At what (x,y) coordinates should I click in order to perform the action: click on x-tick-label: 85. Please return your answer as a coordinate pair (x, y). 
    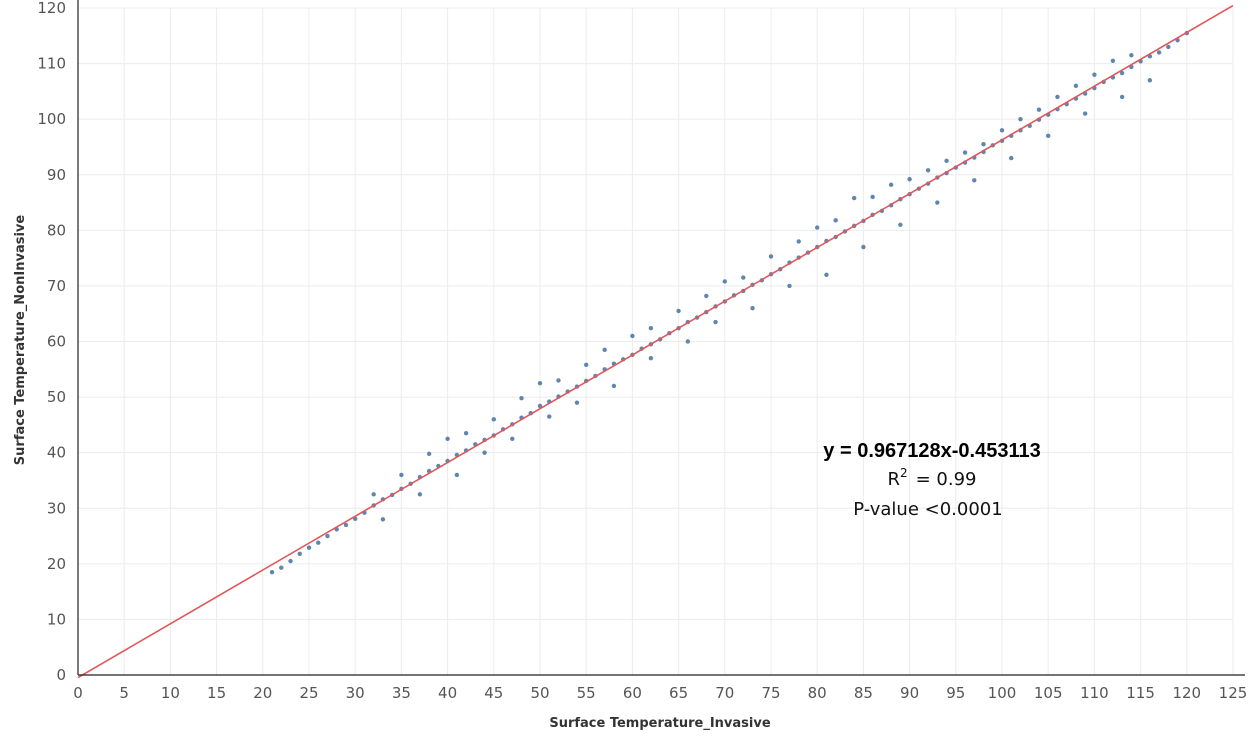
    Looking at the image, I should click on (863, 693).